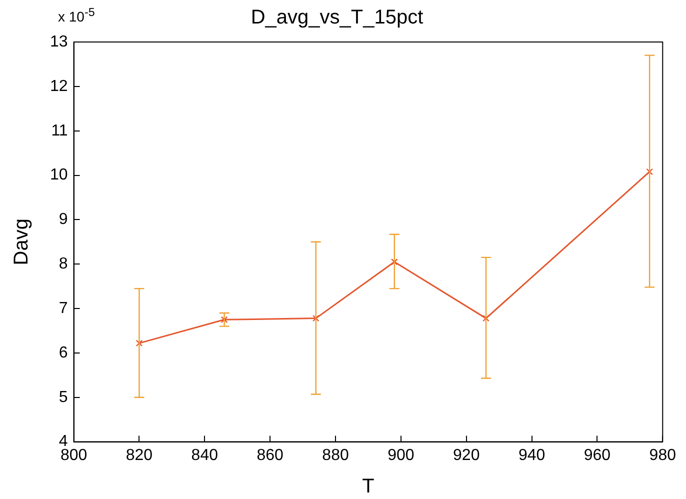 The height and width of the screenshot is (499, 686). Describe the element at coordinates (662, 455) in the screenshot. I see `x-tick-label: 980` at that location.